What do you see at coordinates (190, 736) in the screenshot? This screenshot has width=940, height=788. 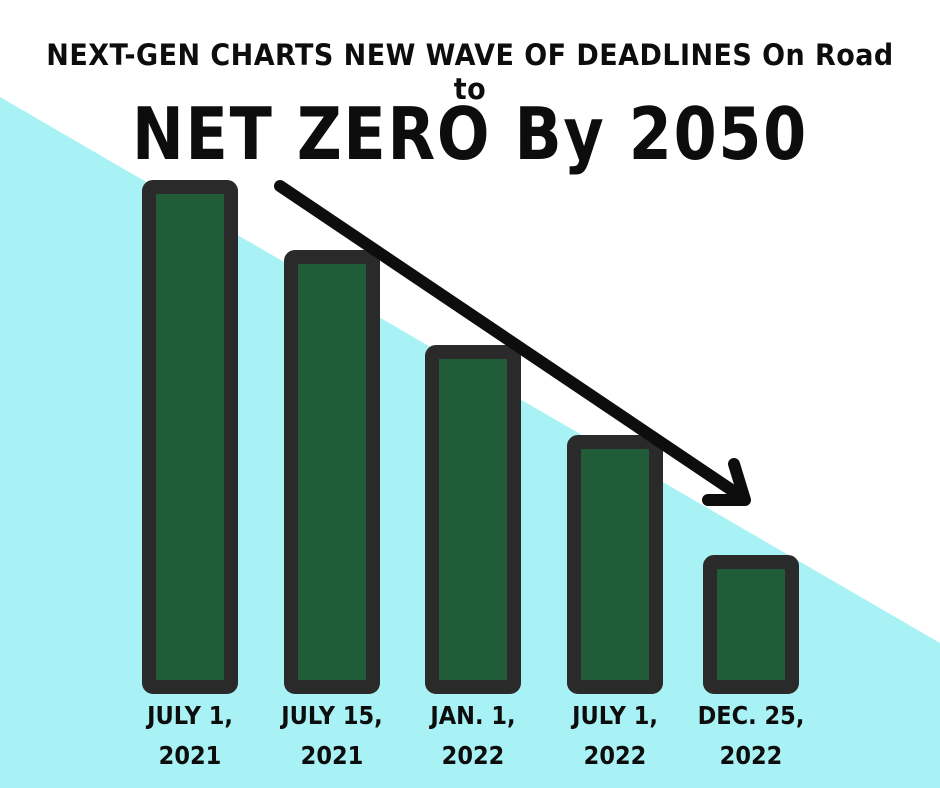 I see `x-tick-label-1: JULY 1, 2021` at bounding box center [190, 736].